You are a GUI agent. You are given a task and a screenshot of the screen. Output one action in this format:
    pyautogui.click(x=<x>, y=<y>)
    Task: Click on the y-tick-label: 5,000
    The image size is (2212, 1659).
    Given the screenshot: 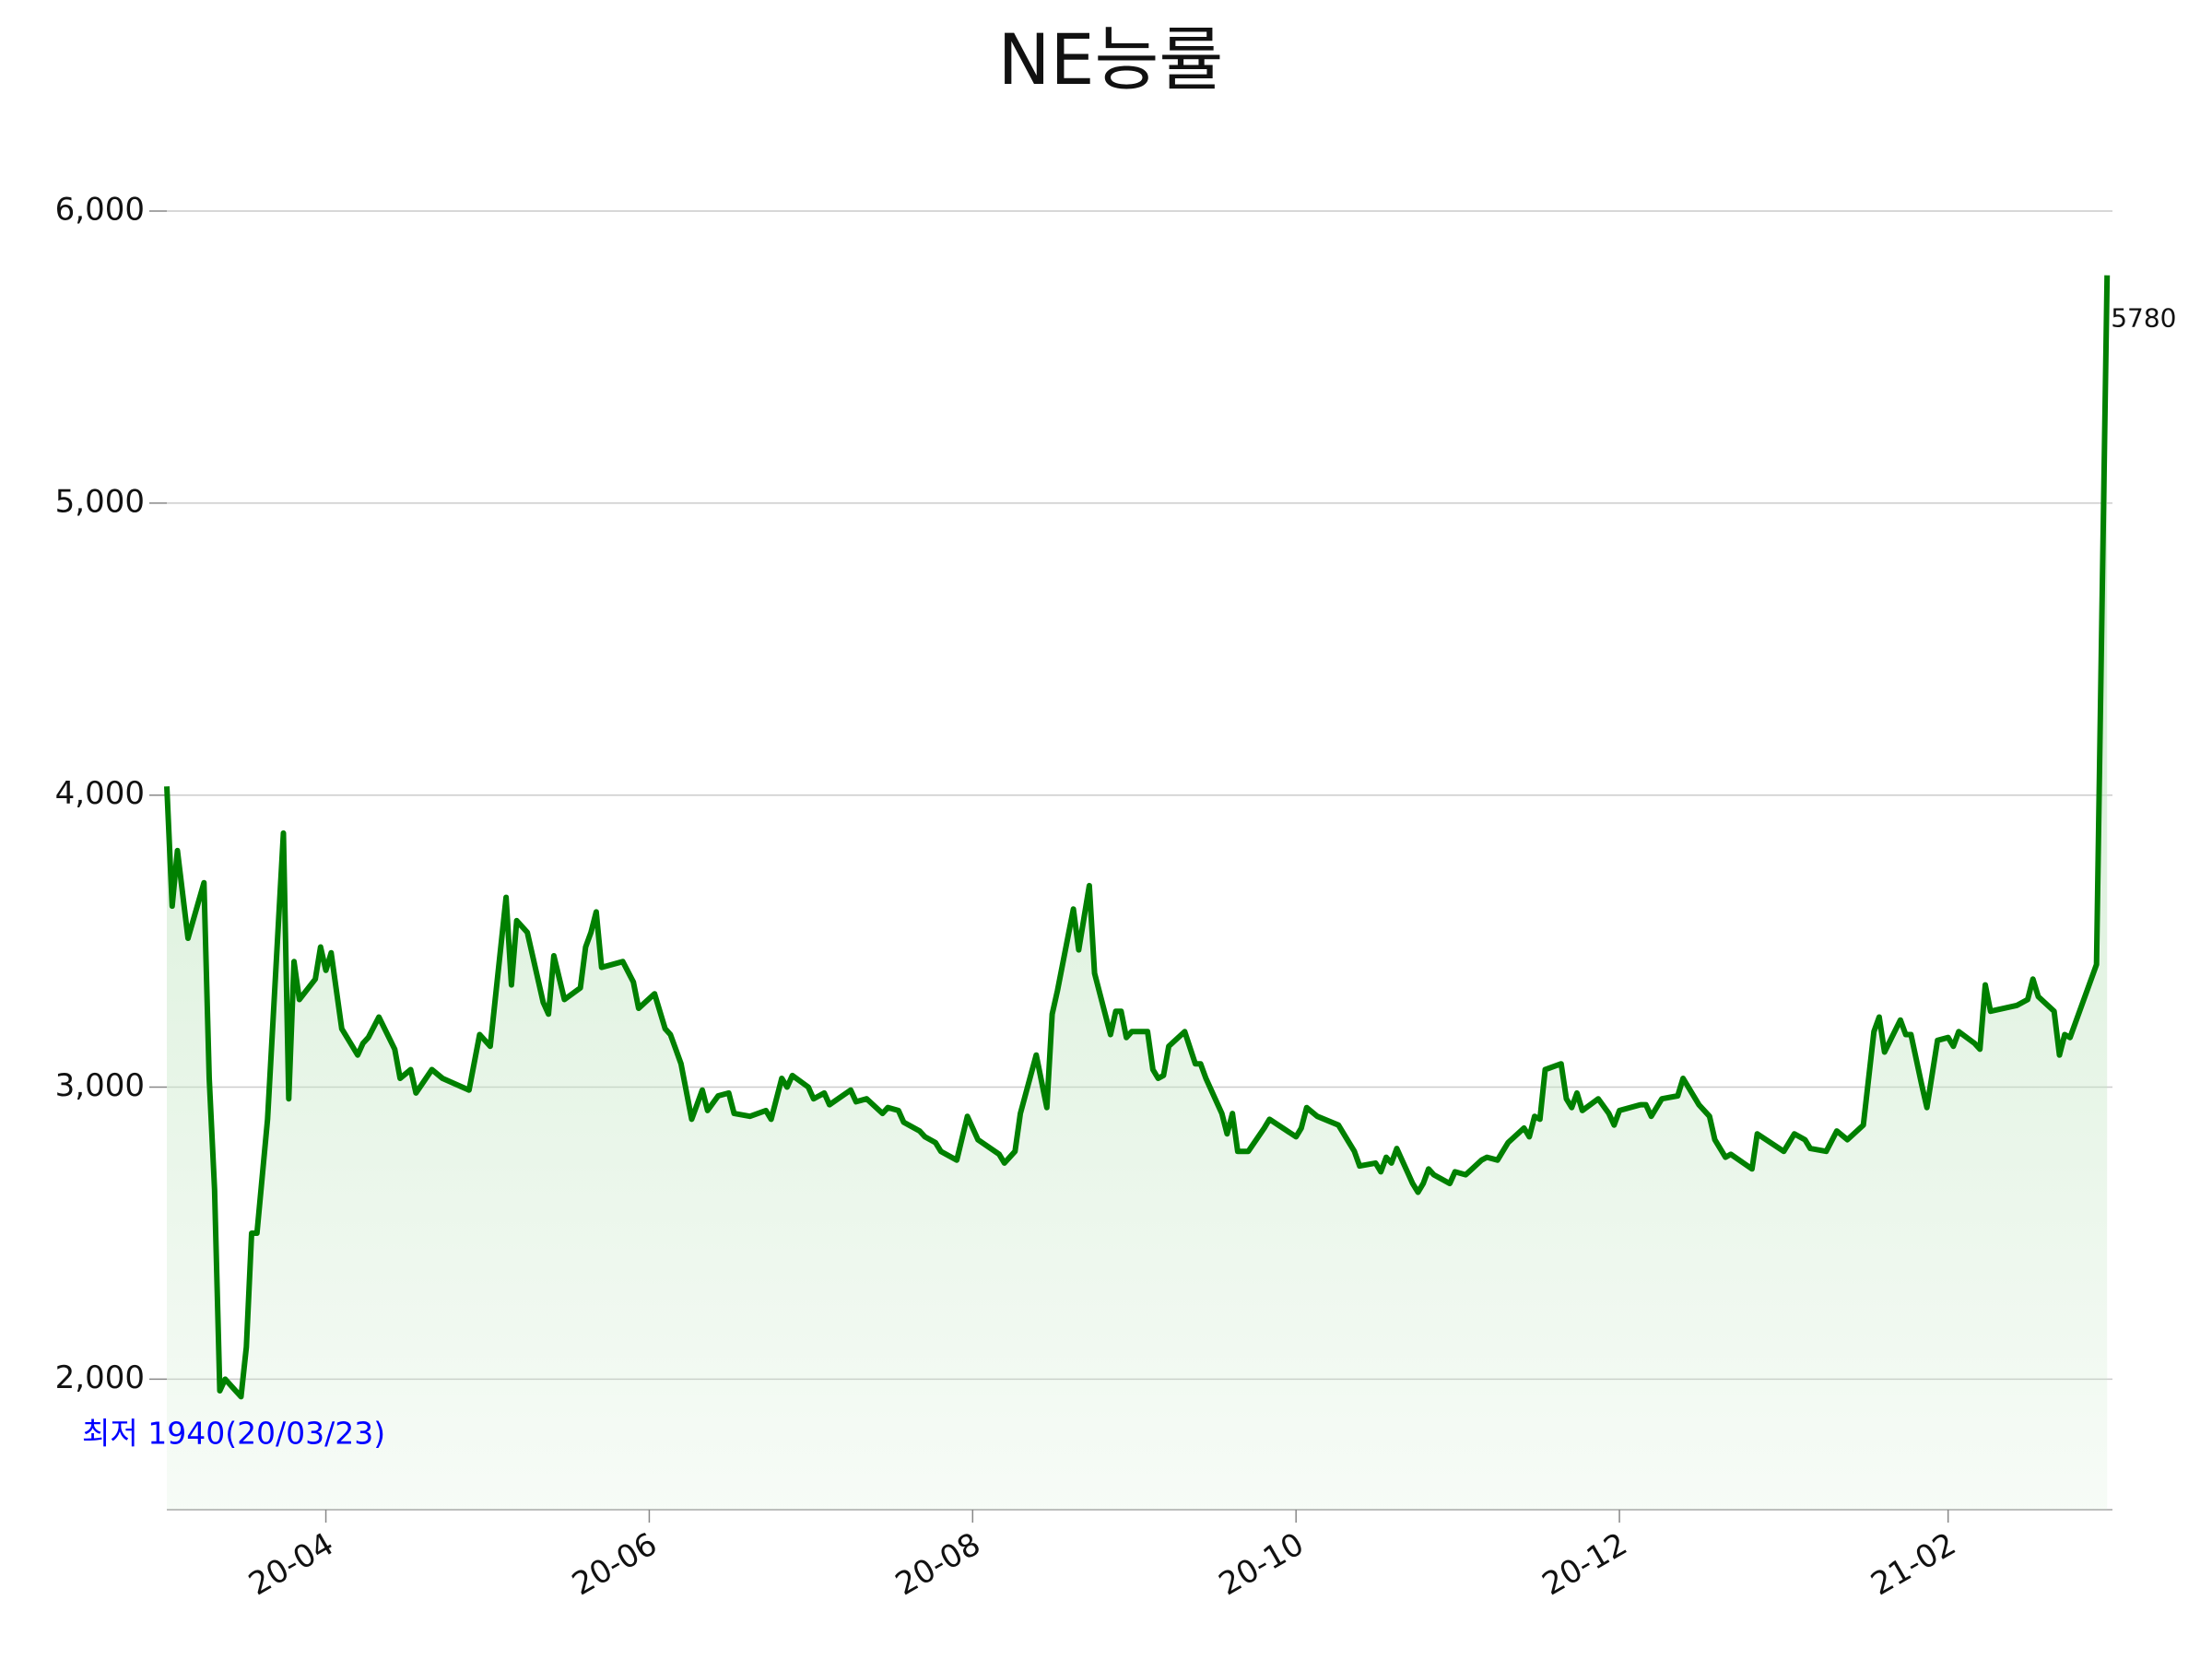 What is the action you would take?
    pyautogui.click(x=100, y=501)
    